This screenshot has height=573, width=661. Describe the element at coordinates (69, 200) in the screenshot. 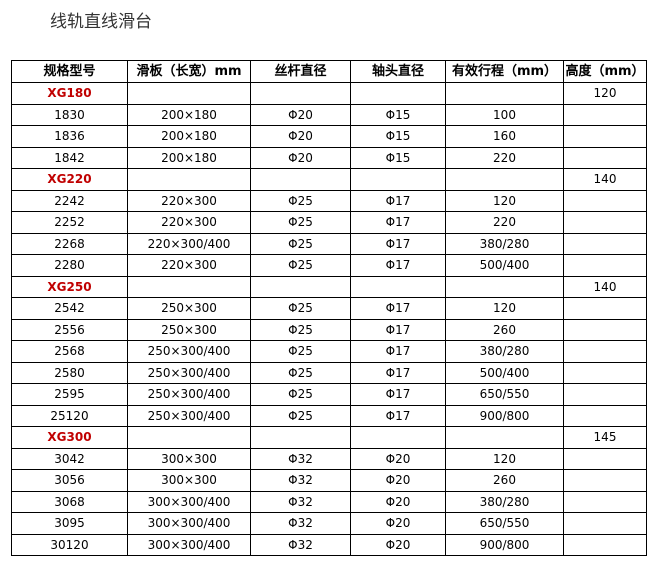

I see `table-cell: 2242` at that location.